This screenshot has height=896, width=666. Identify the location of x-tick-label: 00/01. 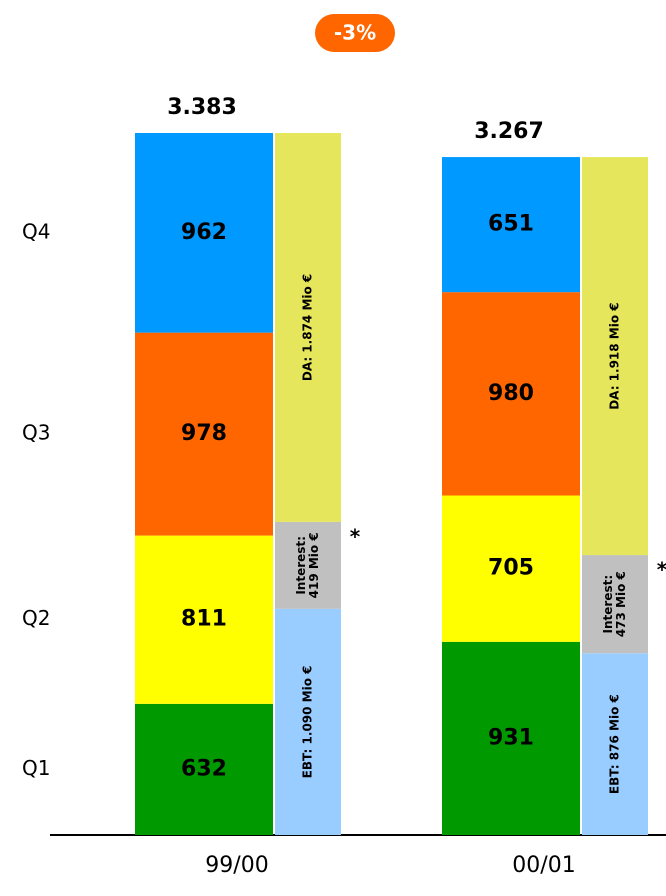
(543, 865).